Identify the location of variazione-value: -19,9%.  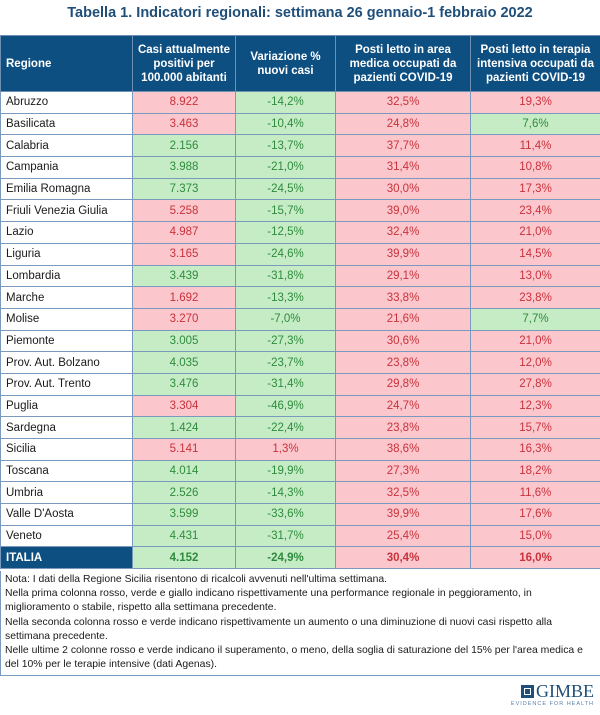
(285, 471).